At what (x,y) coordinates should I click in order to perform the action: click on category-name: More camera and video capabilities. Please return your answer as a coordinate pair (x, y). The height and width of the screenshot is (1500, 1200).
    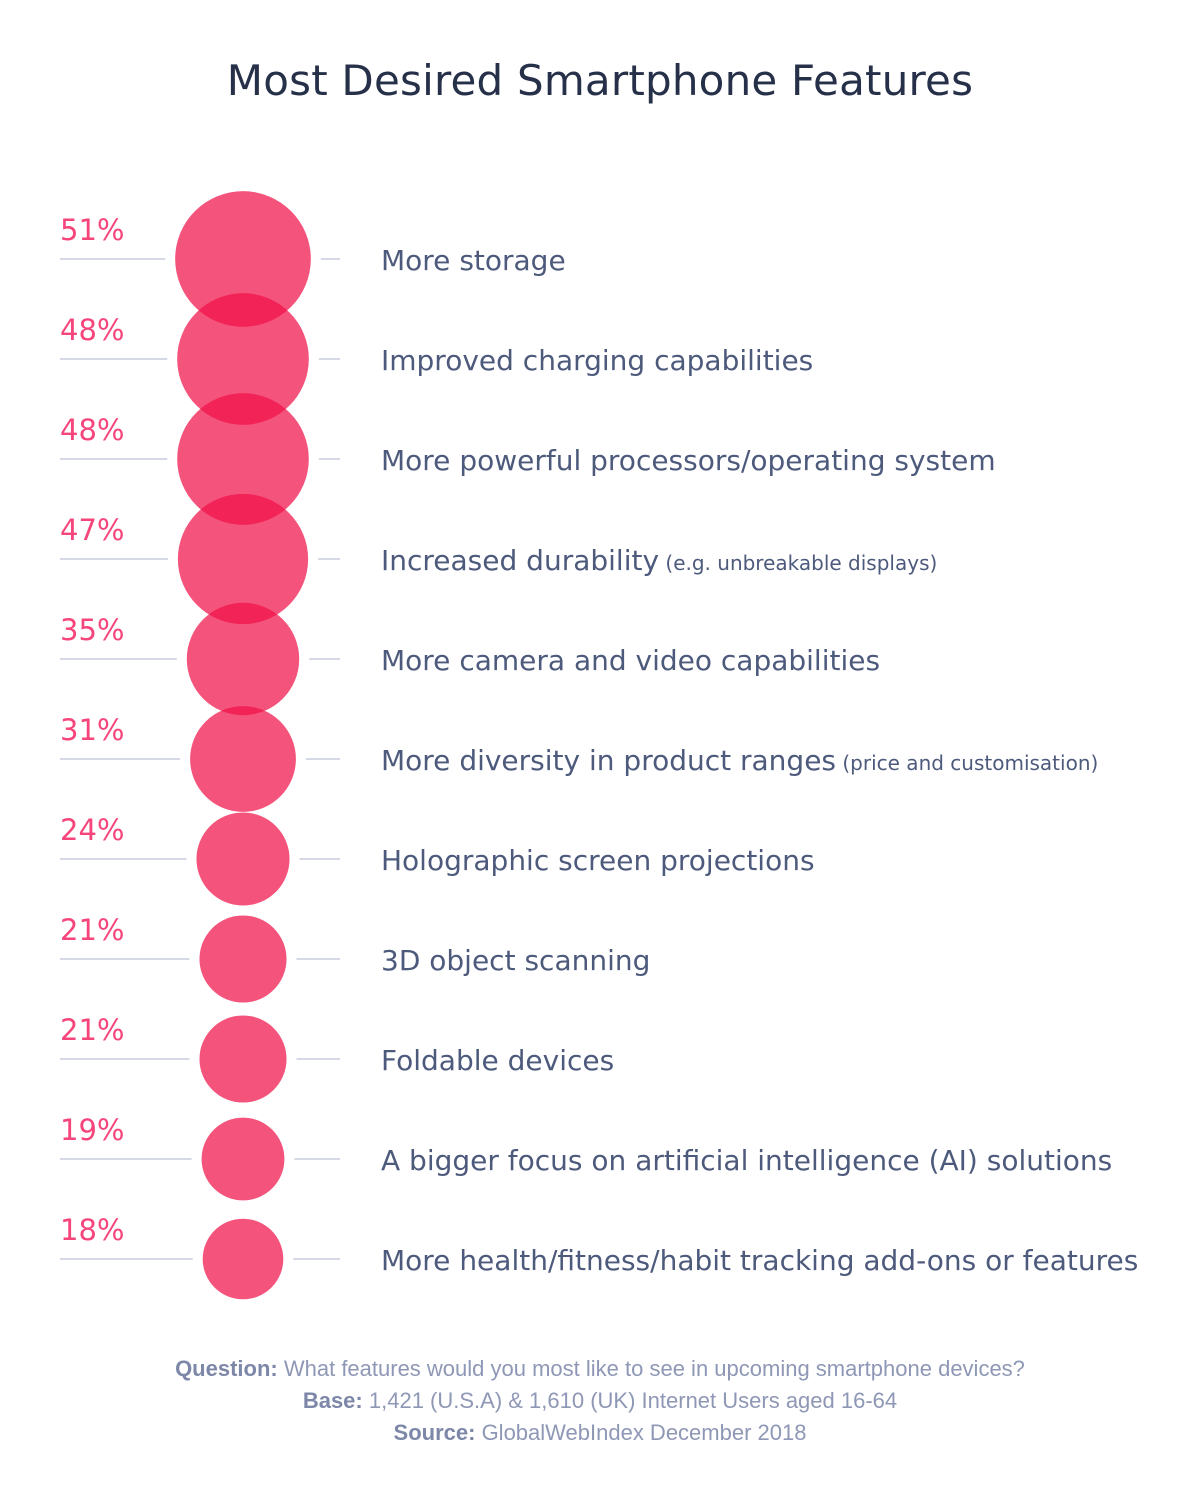
    Looking at the image, I should click on (630, 660).